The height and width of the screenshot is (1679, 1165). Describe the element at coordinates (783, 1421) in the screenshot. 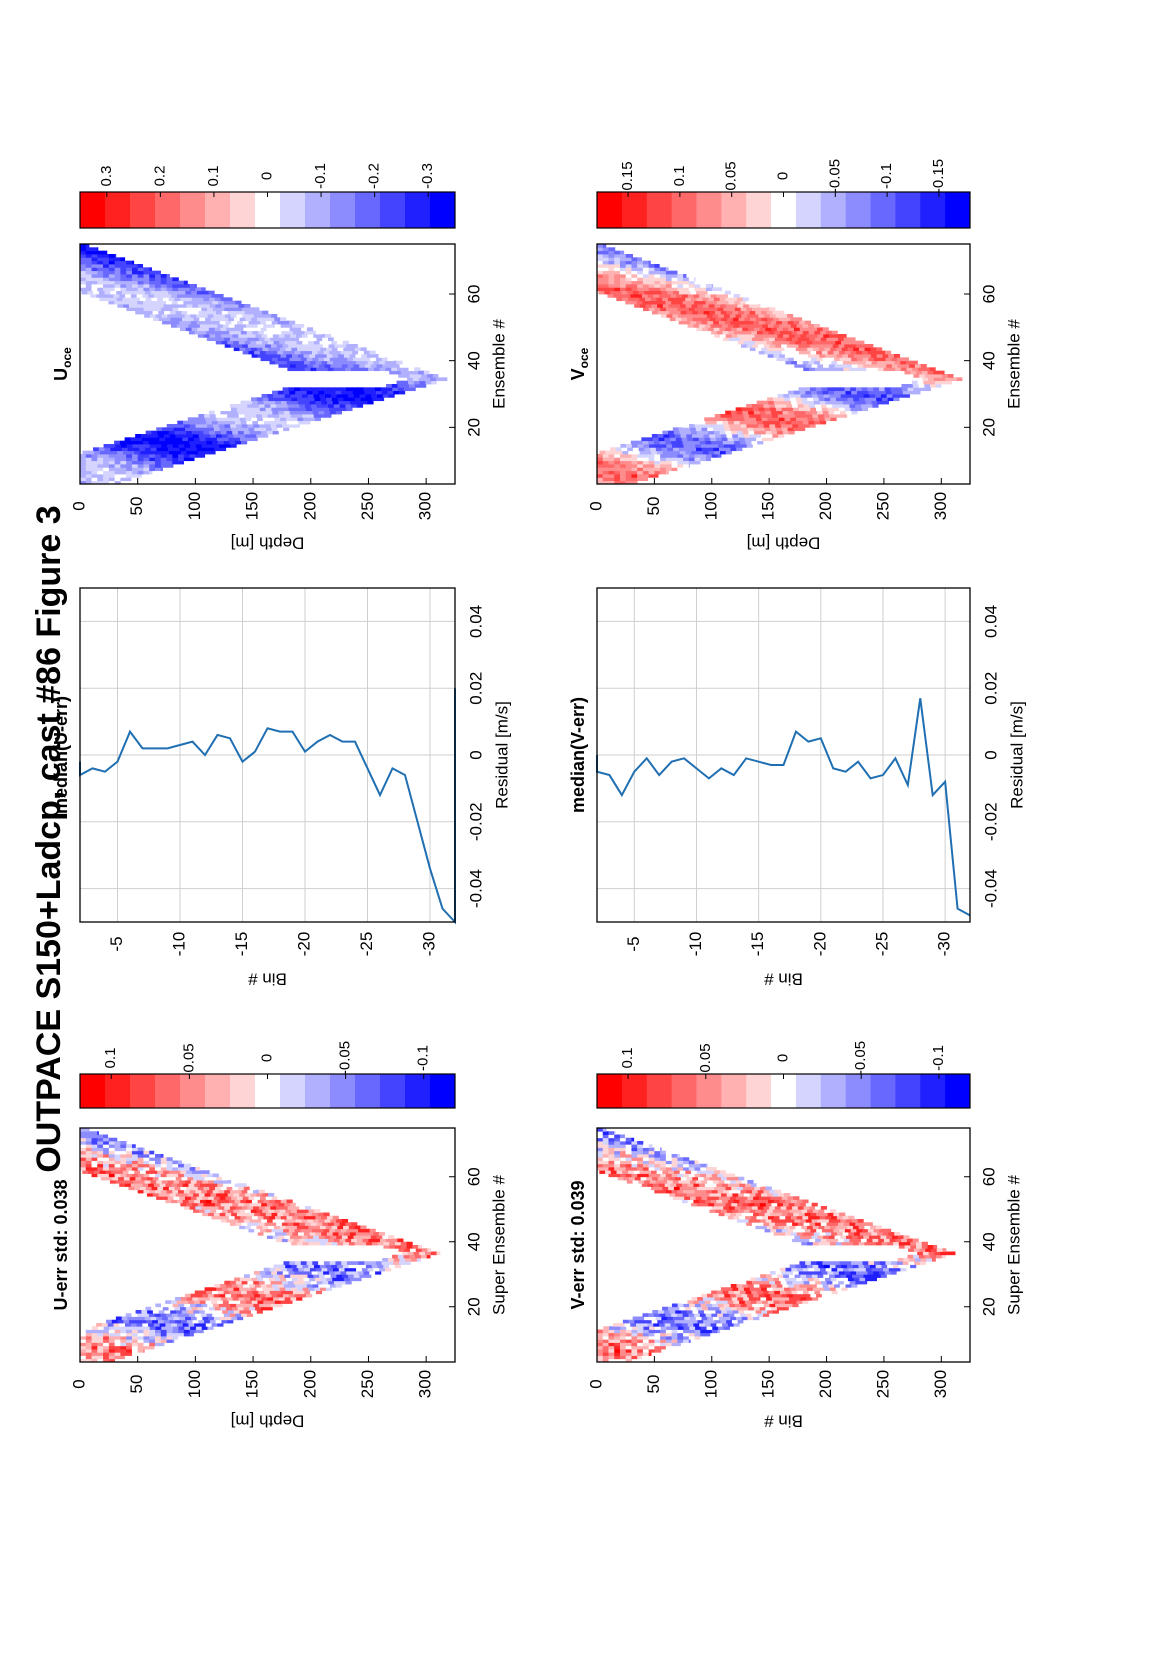

I see `v-err-ylabel: Bin #` at that location.